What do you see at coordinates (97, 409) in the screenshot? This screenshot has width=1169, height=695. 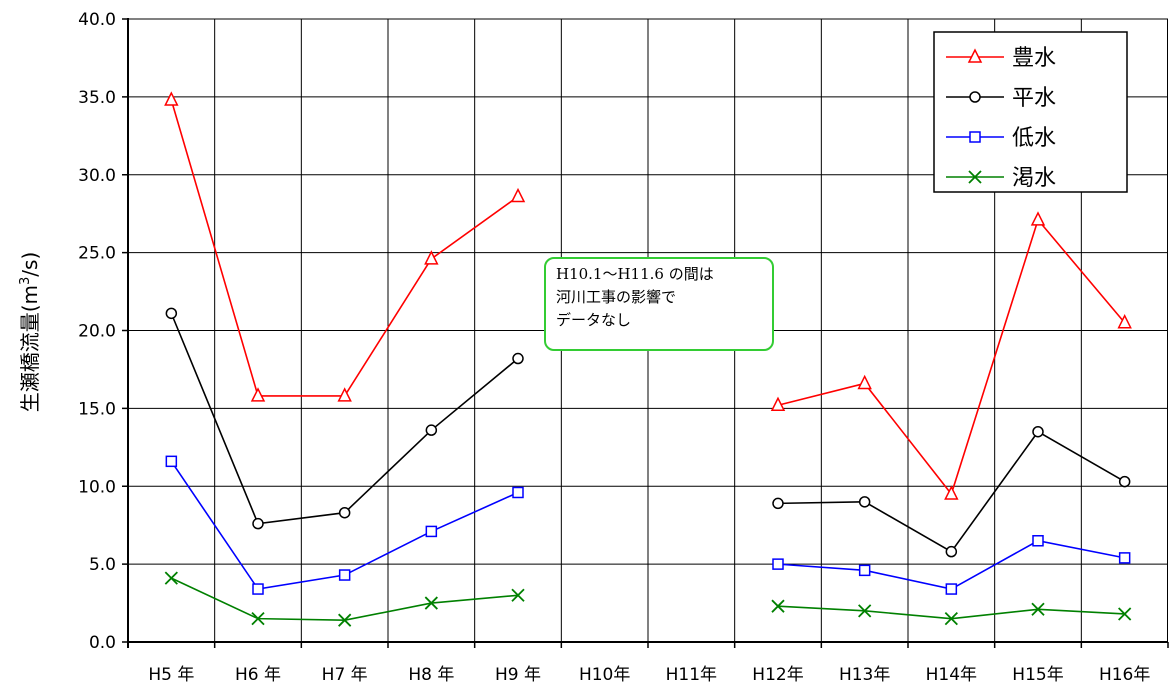 I see `y-tick-label: 15.0` at bounding box center [97, 409].